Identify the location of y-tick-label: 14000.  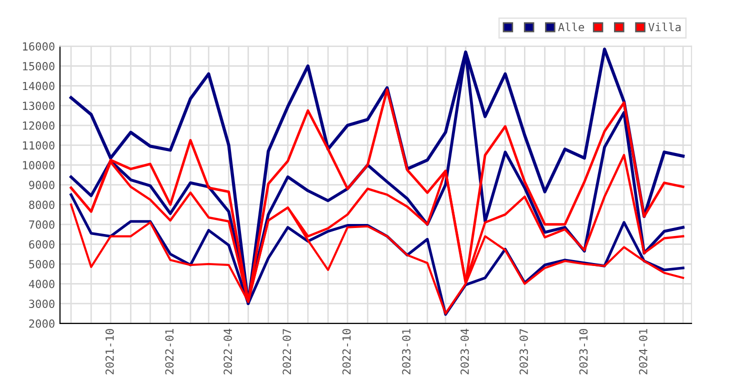
(38, 86).